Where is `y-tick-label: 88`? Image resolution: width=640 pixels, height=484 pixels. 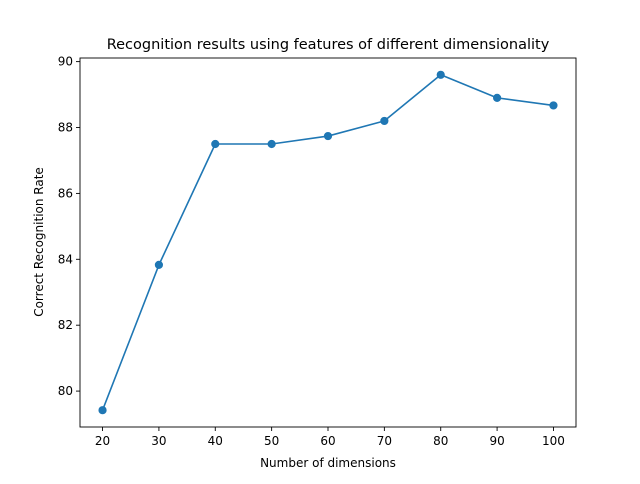
y-tick-label: 88 is located at coordinates (65, 128).